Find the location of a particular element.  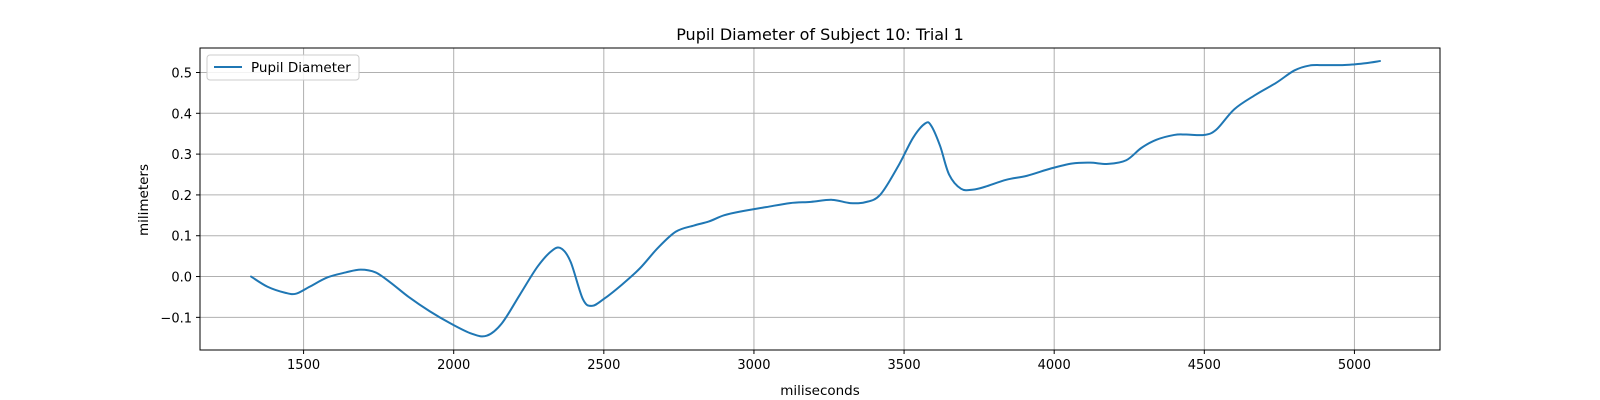

legend-label: Pupil Diameter is located at coordinates (301, 68).